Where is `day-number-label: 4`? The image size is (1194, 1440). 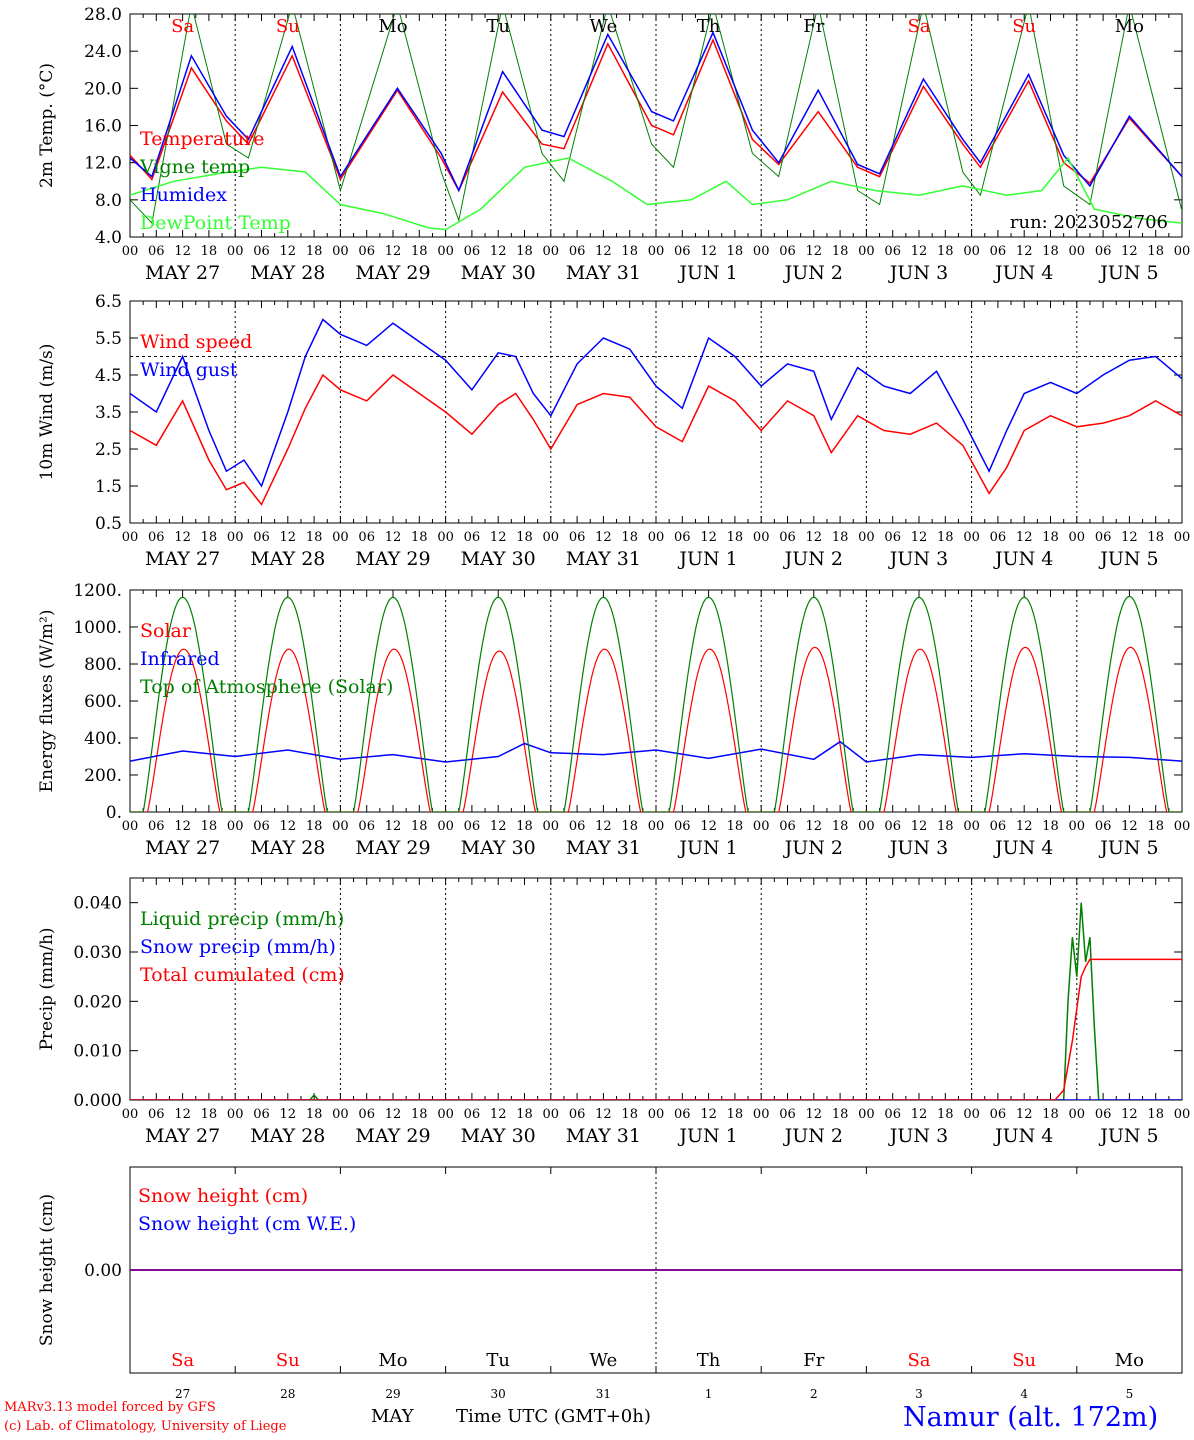
day-number-label: 4 is located at coordinates (1024, 1394).